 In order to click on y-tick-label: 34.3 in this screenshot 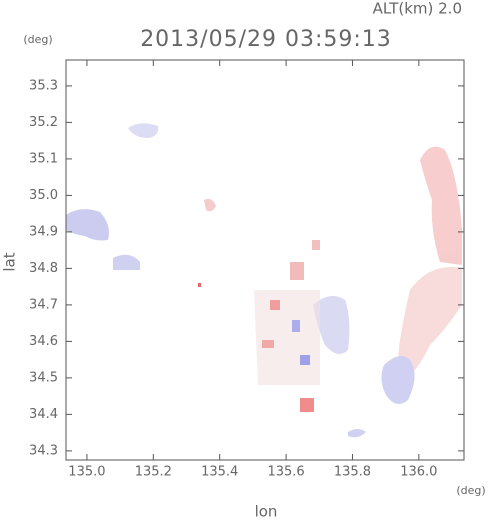, I will do `click(43, 450)`.